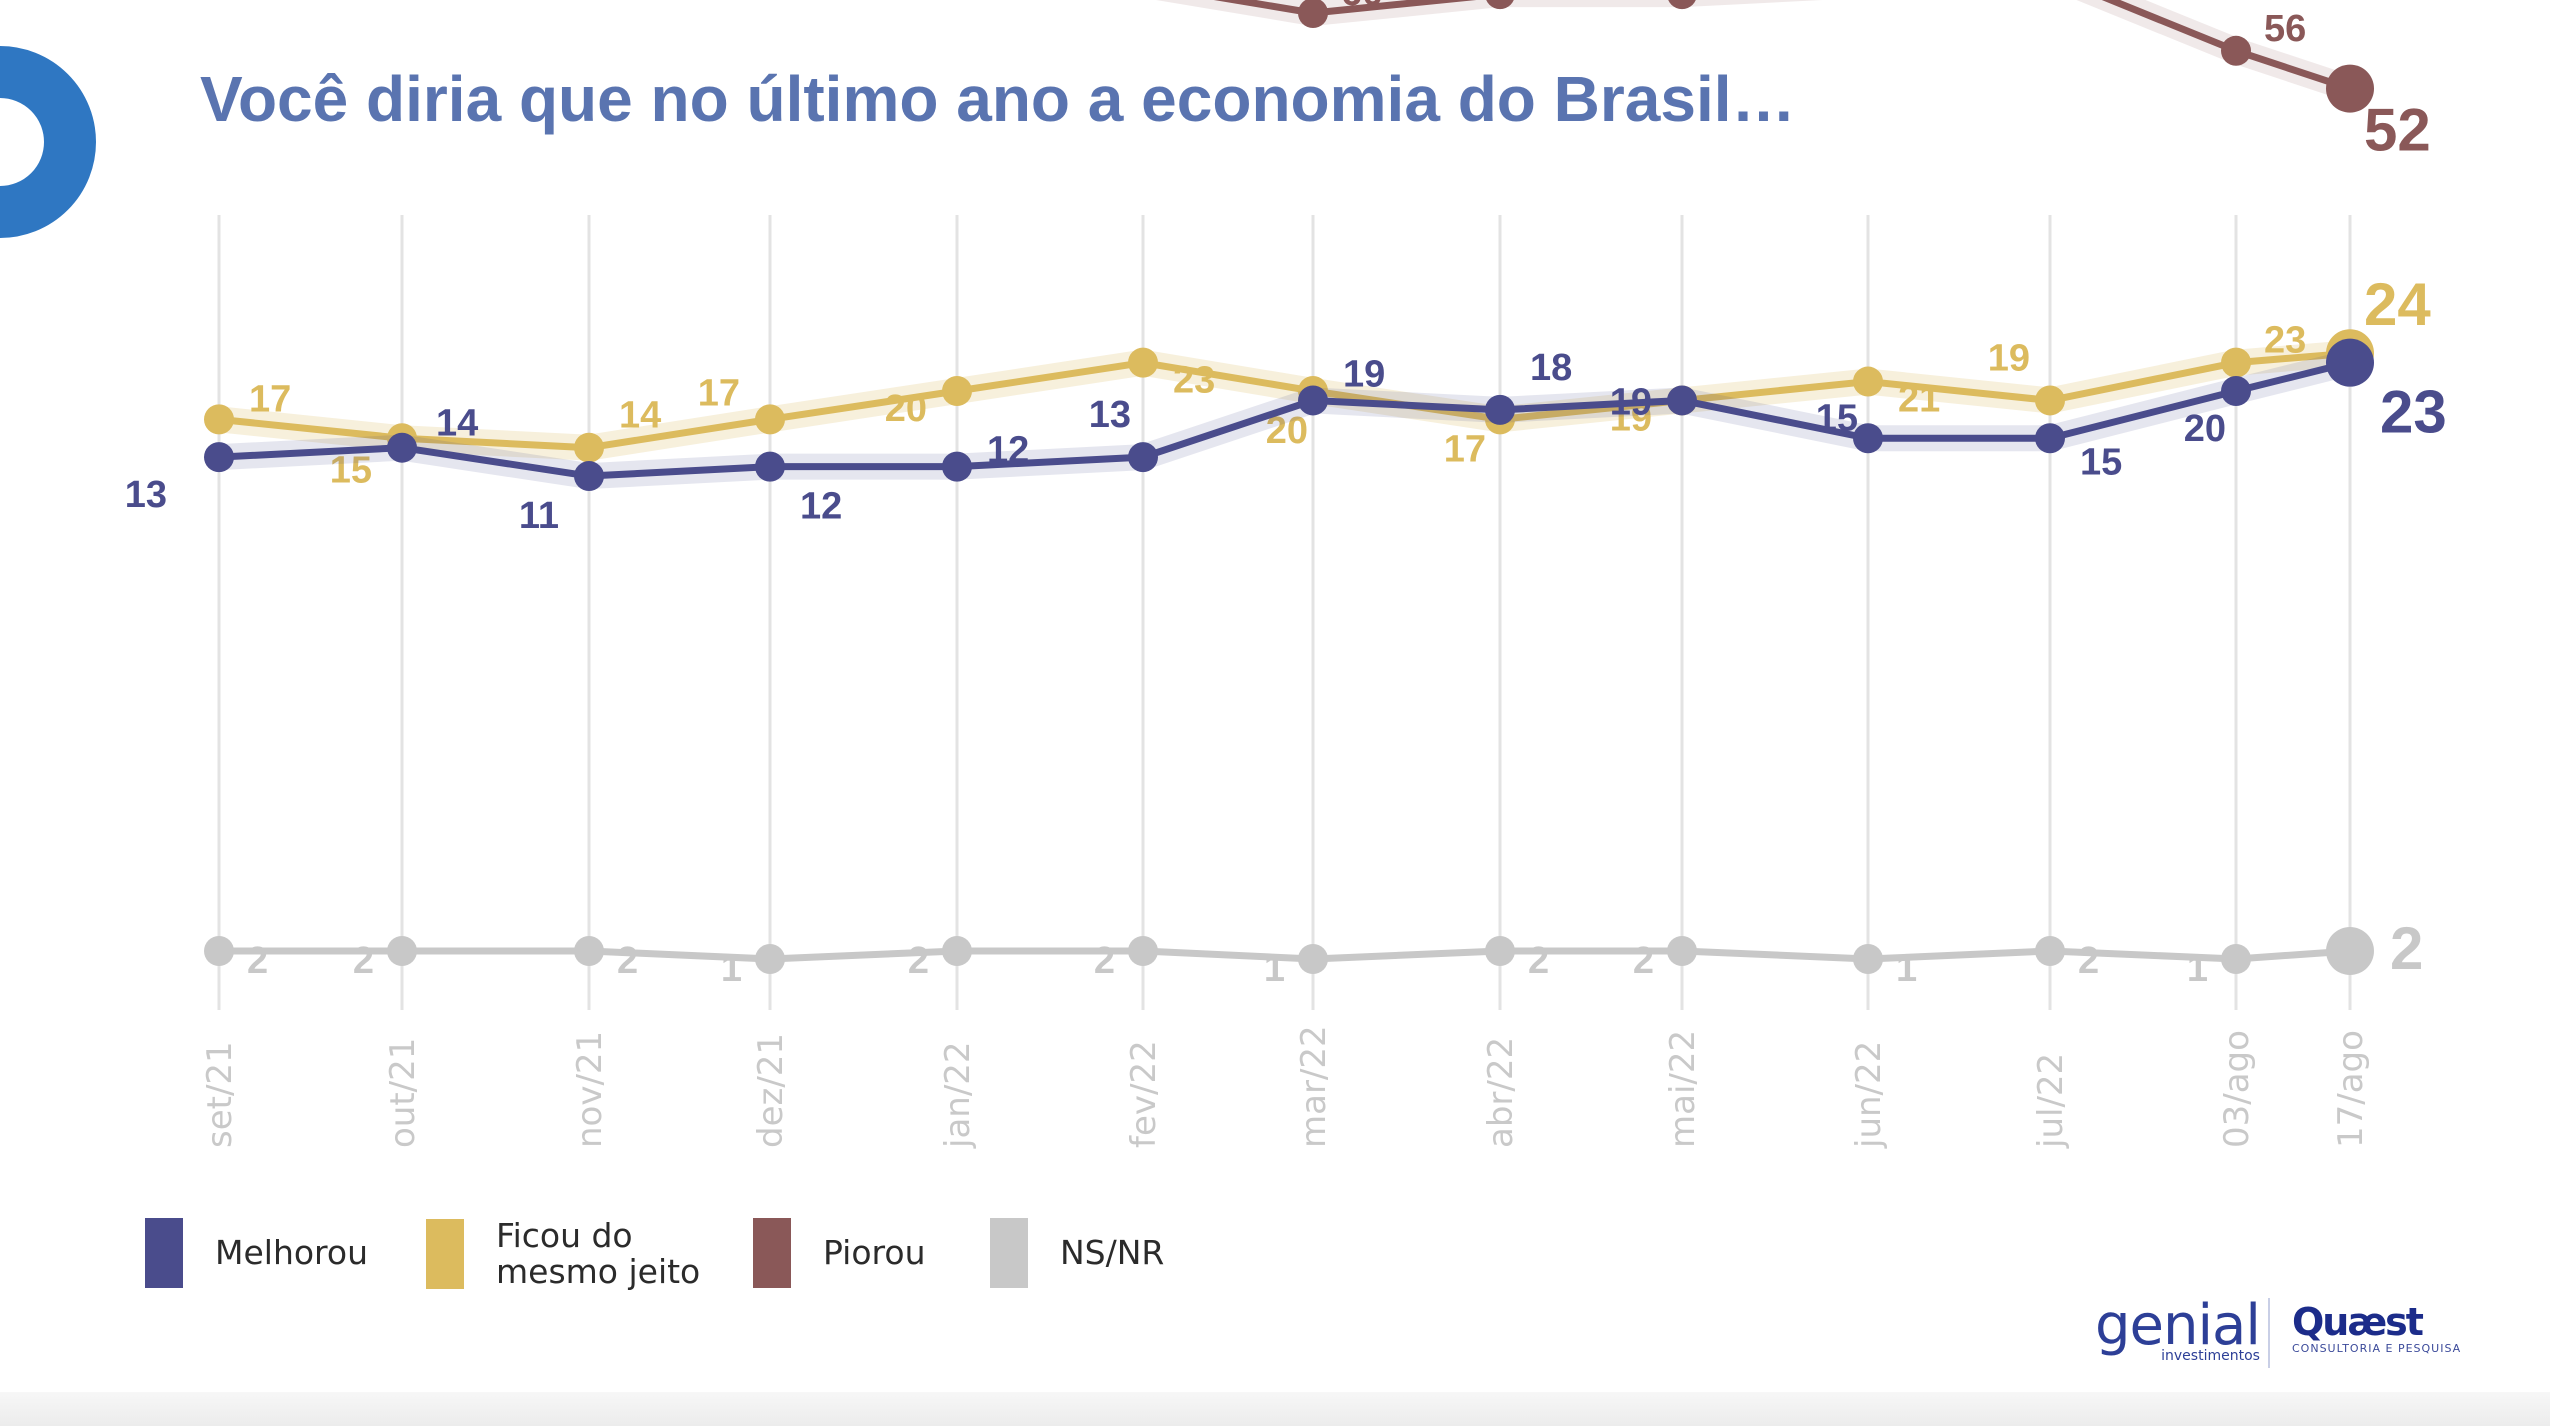 The width and height of the screenshot is (2550, 1426). I want to click on legend-piorou: Piorou, so click(839, 1253).